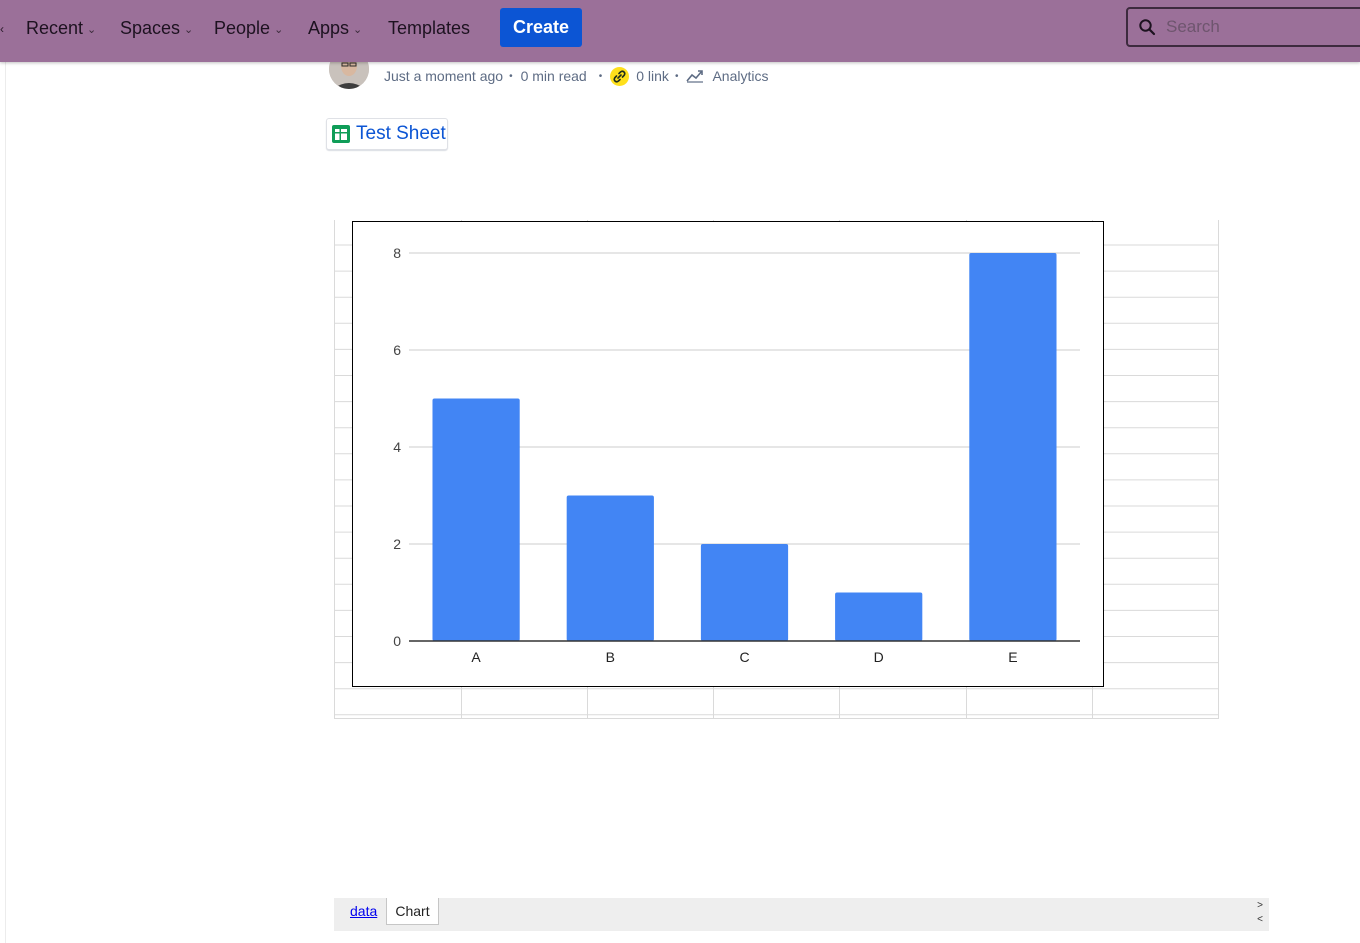 This screenshot has width=1360, height=943. I want to click on y-tick-label: 6, so click(397, 350).